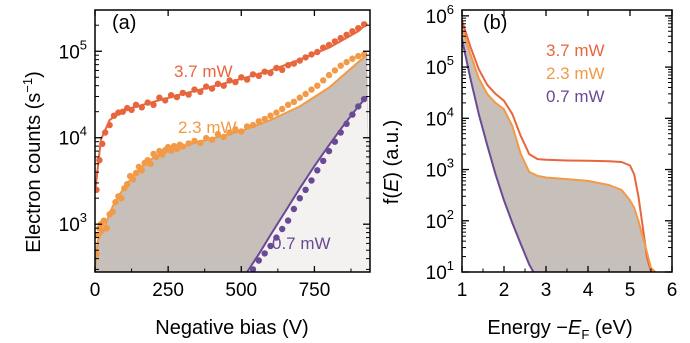 The width and height of the screenshot is (690, 343). Describe the element at coordinates (124, 23) in the screenshot. I see `panel-a-tag: (a)` at that location.